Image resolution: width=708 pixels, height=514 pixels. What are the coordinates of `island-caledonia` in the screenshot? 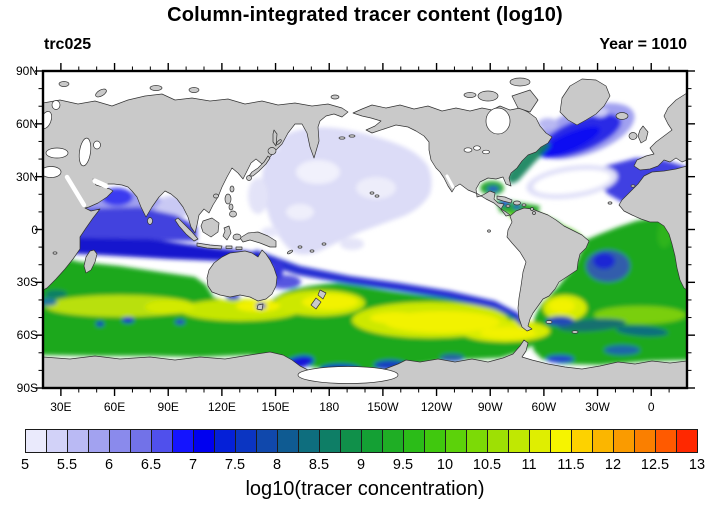 It's located at (290, 252).